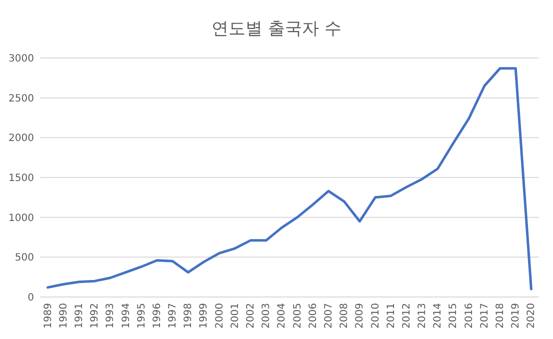  I want to click on x-tick-label: 2013, so click(422, 315).